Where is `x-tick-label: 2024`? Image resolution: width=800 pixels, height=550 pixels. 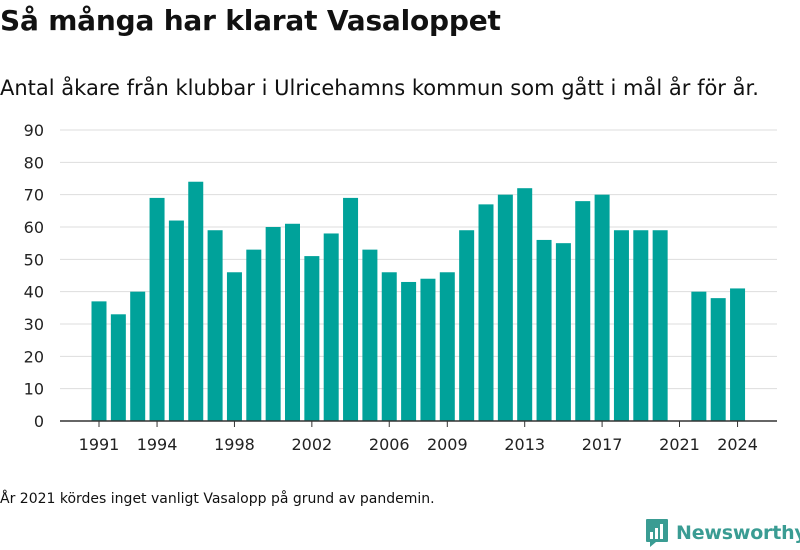
x-tick-label: 2024 is located at coordinates (737, 444).